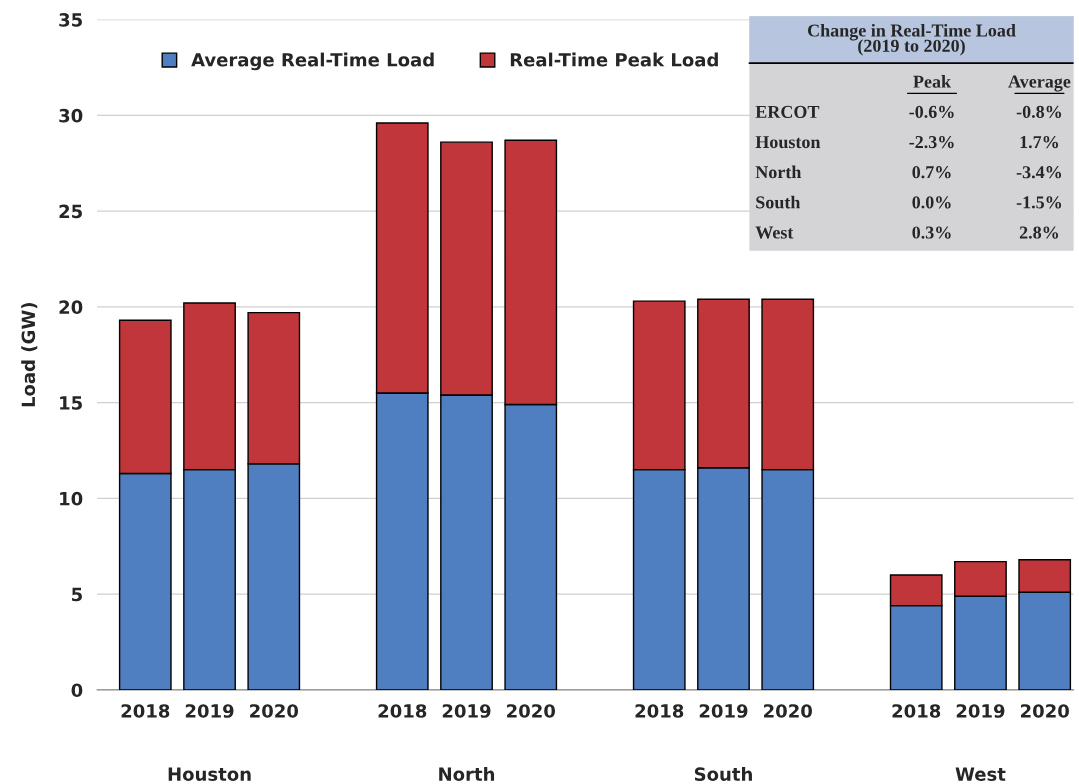 Image resolution: width=1079 pixels, height=784 pixels. What do you see at coordinates (931, 232) in the screenshot?
I see `annotation: 0.3%` at bounding box center [931, 232].